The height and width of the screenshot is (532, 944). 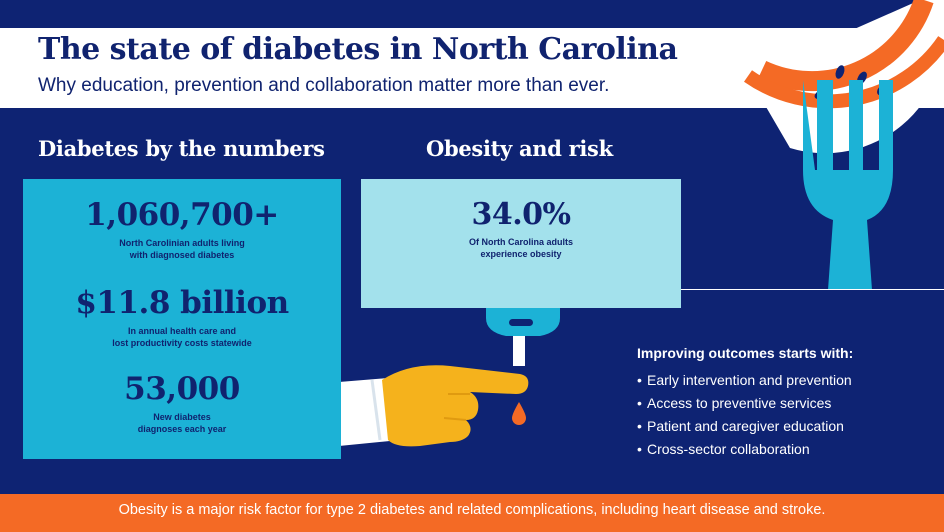 I want to click on page-title: The state of diabetes in North Carolina, so click(x=358, y=49).